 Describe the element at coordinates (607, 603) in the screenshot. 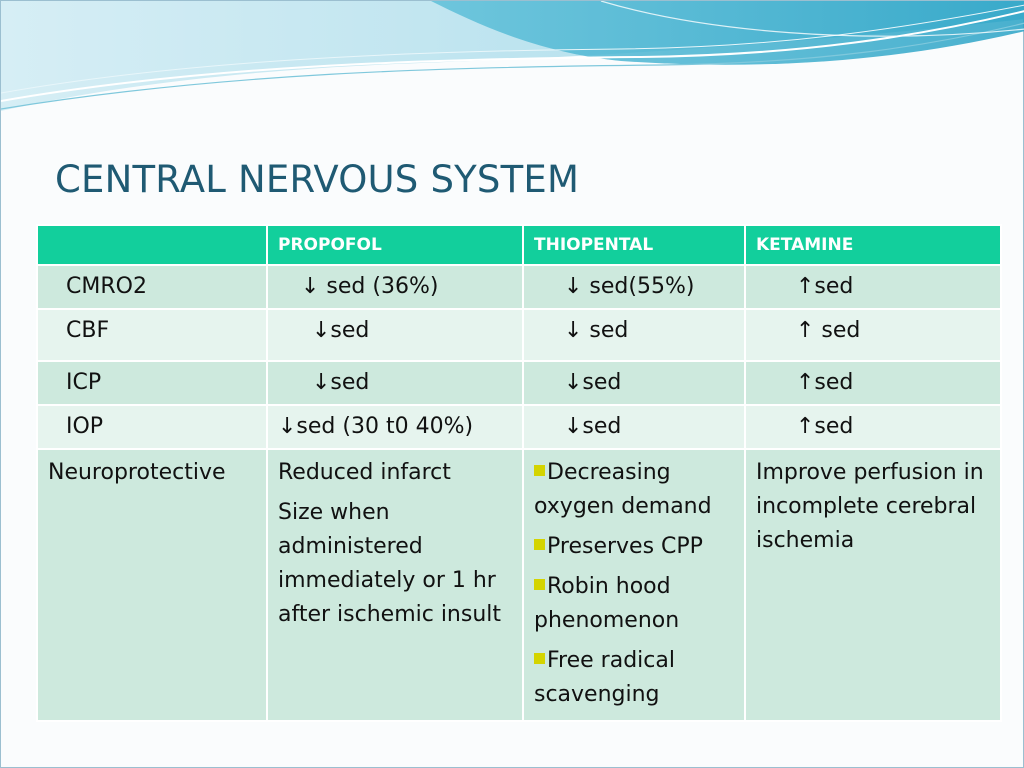

I see `list-item-text: Robin hood phenomenon` at that location.